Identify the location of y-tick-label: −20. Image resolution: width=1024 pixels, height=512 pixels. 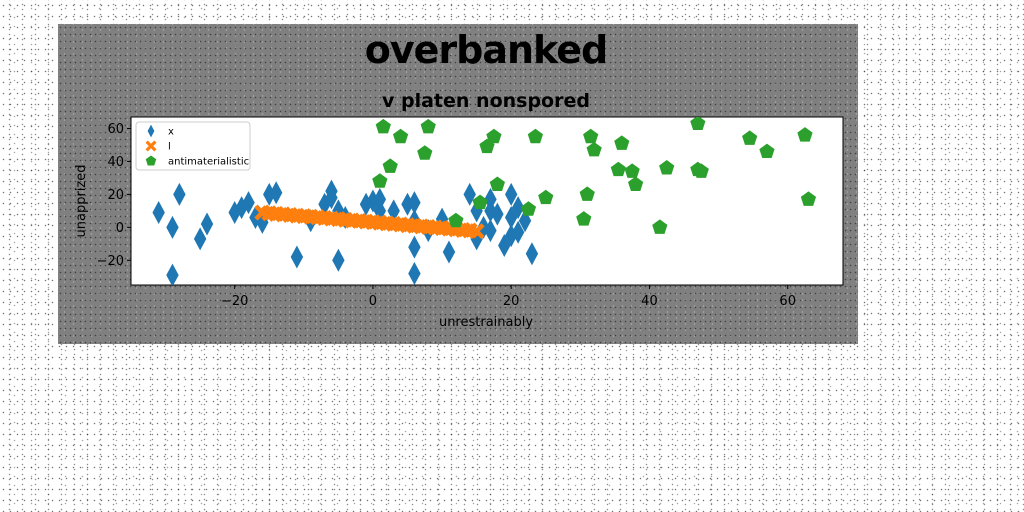
(110, 261).